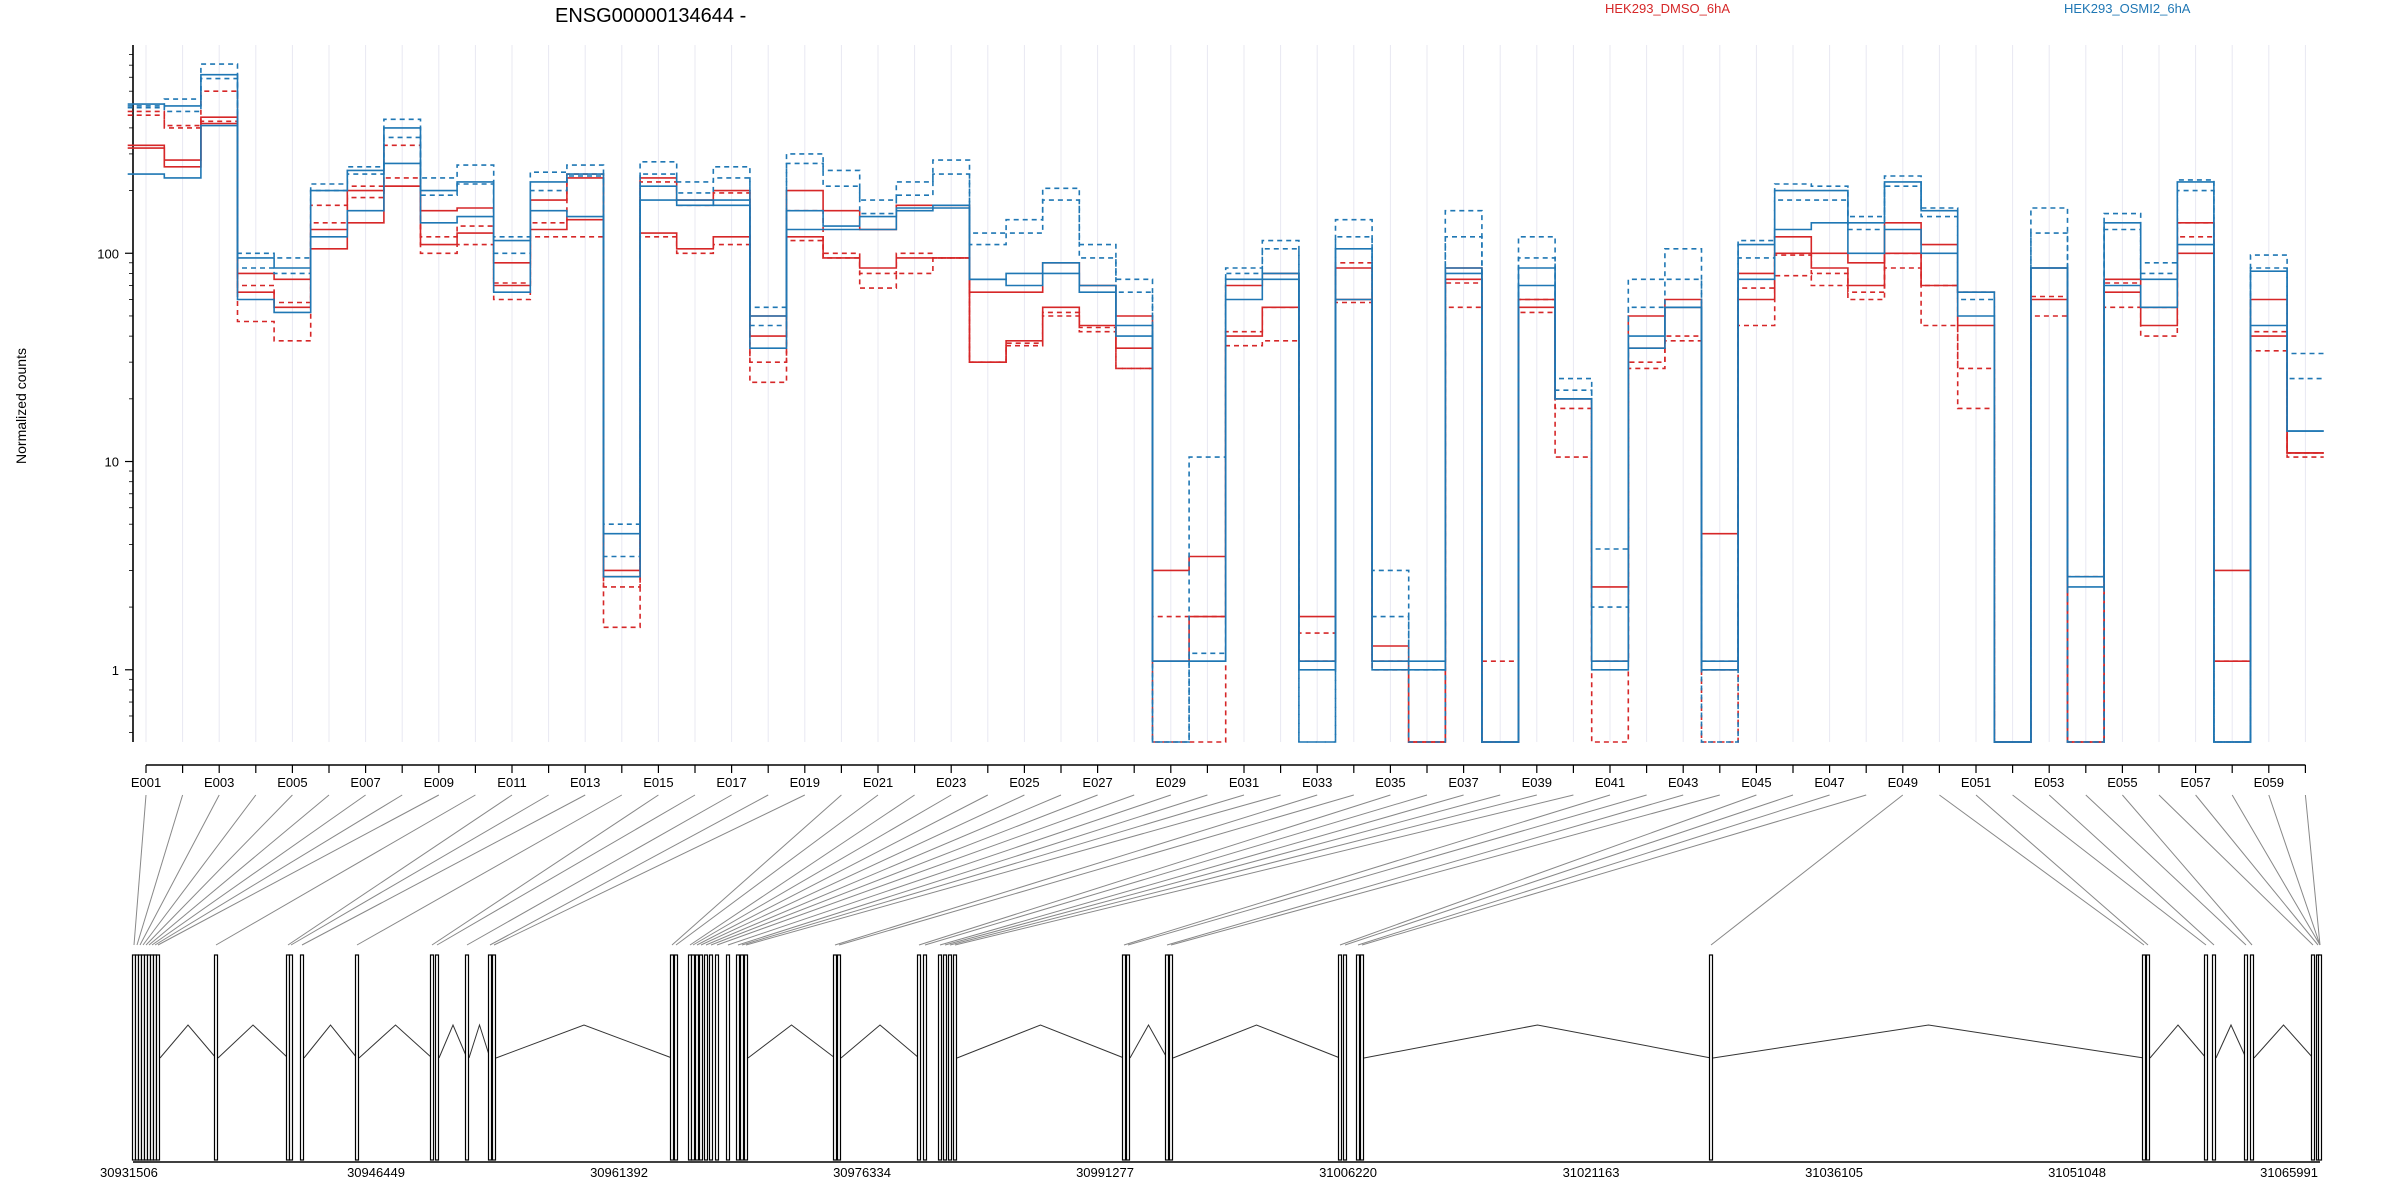  I want to click on x-tick-label: E021, so click(878, 782).